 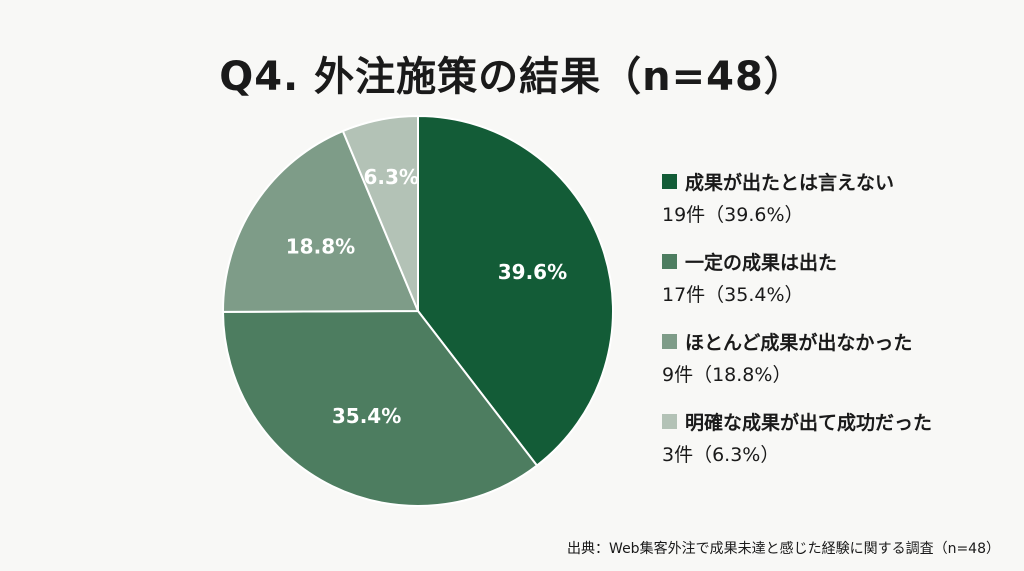 I want to click on legend-label: 明確な成果が出て成功だった, so click(x=809, y=422).